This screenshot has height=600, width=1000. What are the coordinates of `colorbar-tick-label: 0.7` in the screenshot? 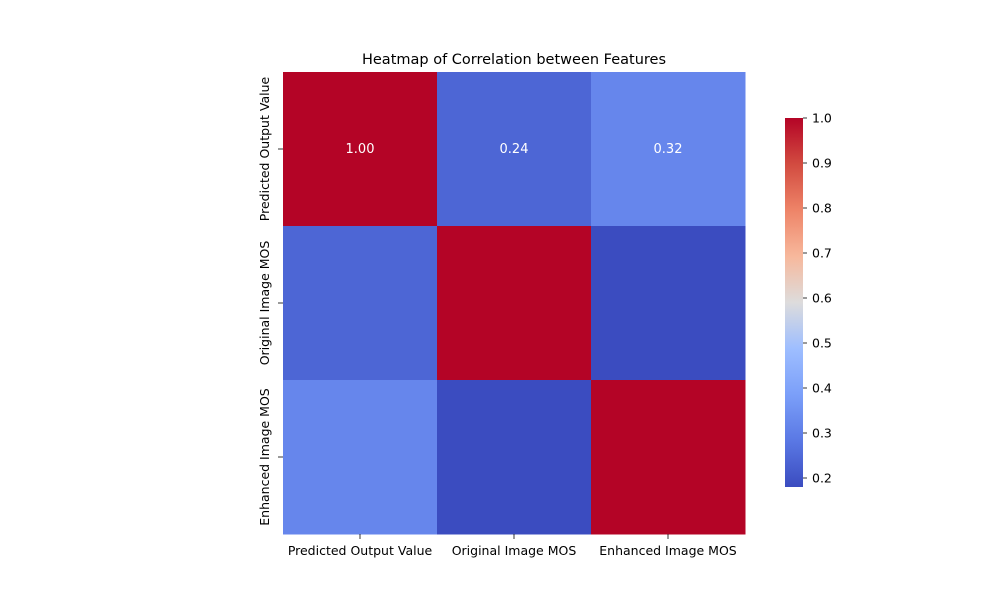 It's located at (822, 253).